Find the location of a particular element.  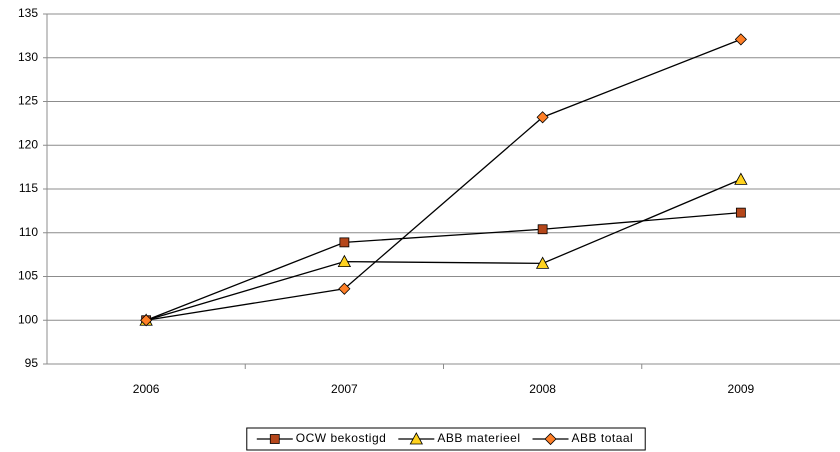

x-tick-label: 2009 is located at coordinates (741, 389).